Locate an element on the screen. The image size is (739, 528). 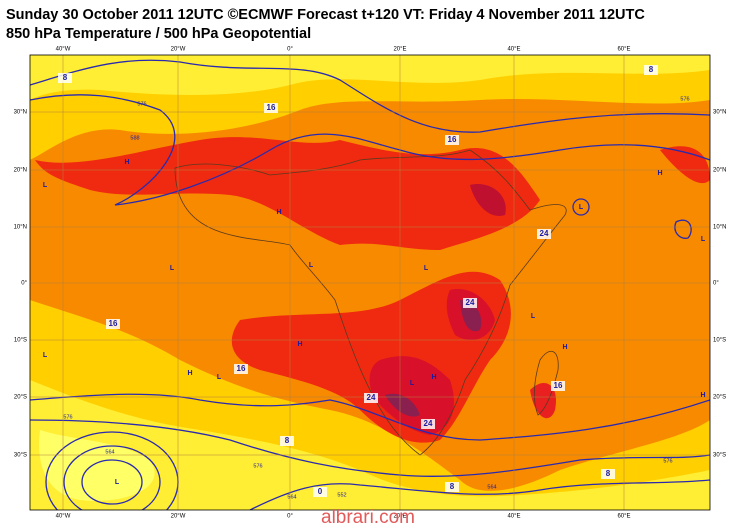
warm-zone is located at coordinates (287, 193).